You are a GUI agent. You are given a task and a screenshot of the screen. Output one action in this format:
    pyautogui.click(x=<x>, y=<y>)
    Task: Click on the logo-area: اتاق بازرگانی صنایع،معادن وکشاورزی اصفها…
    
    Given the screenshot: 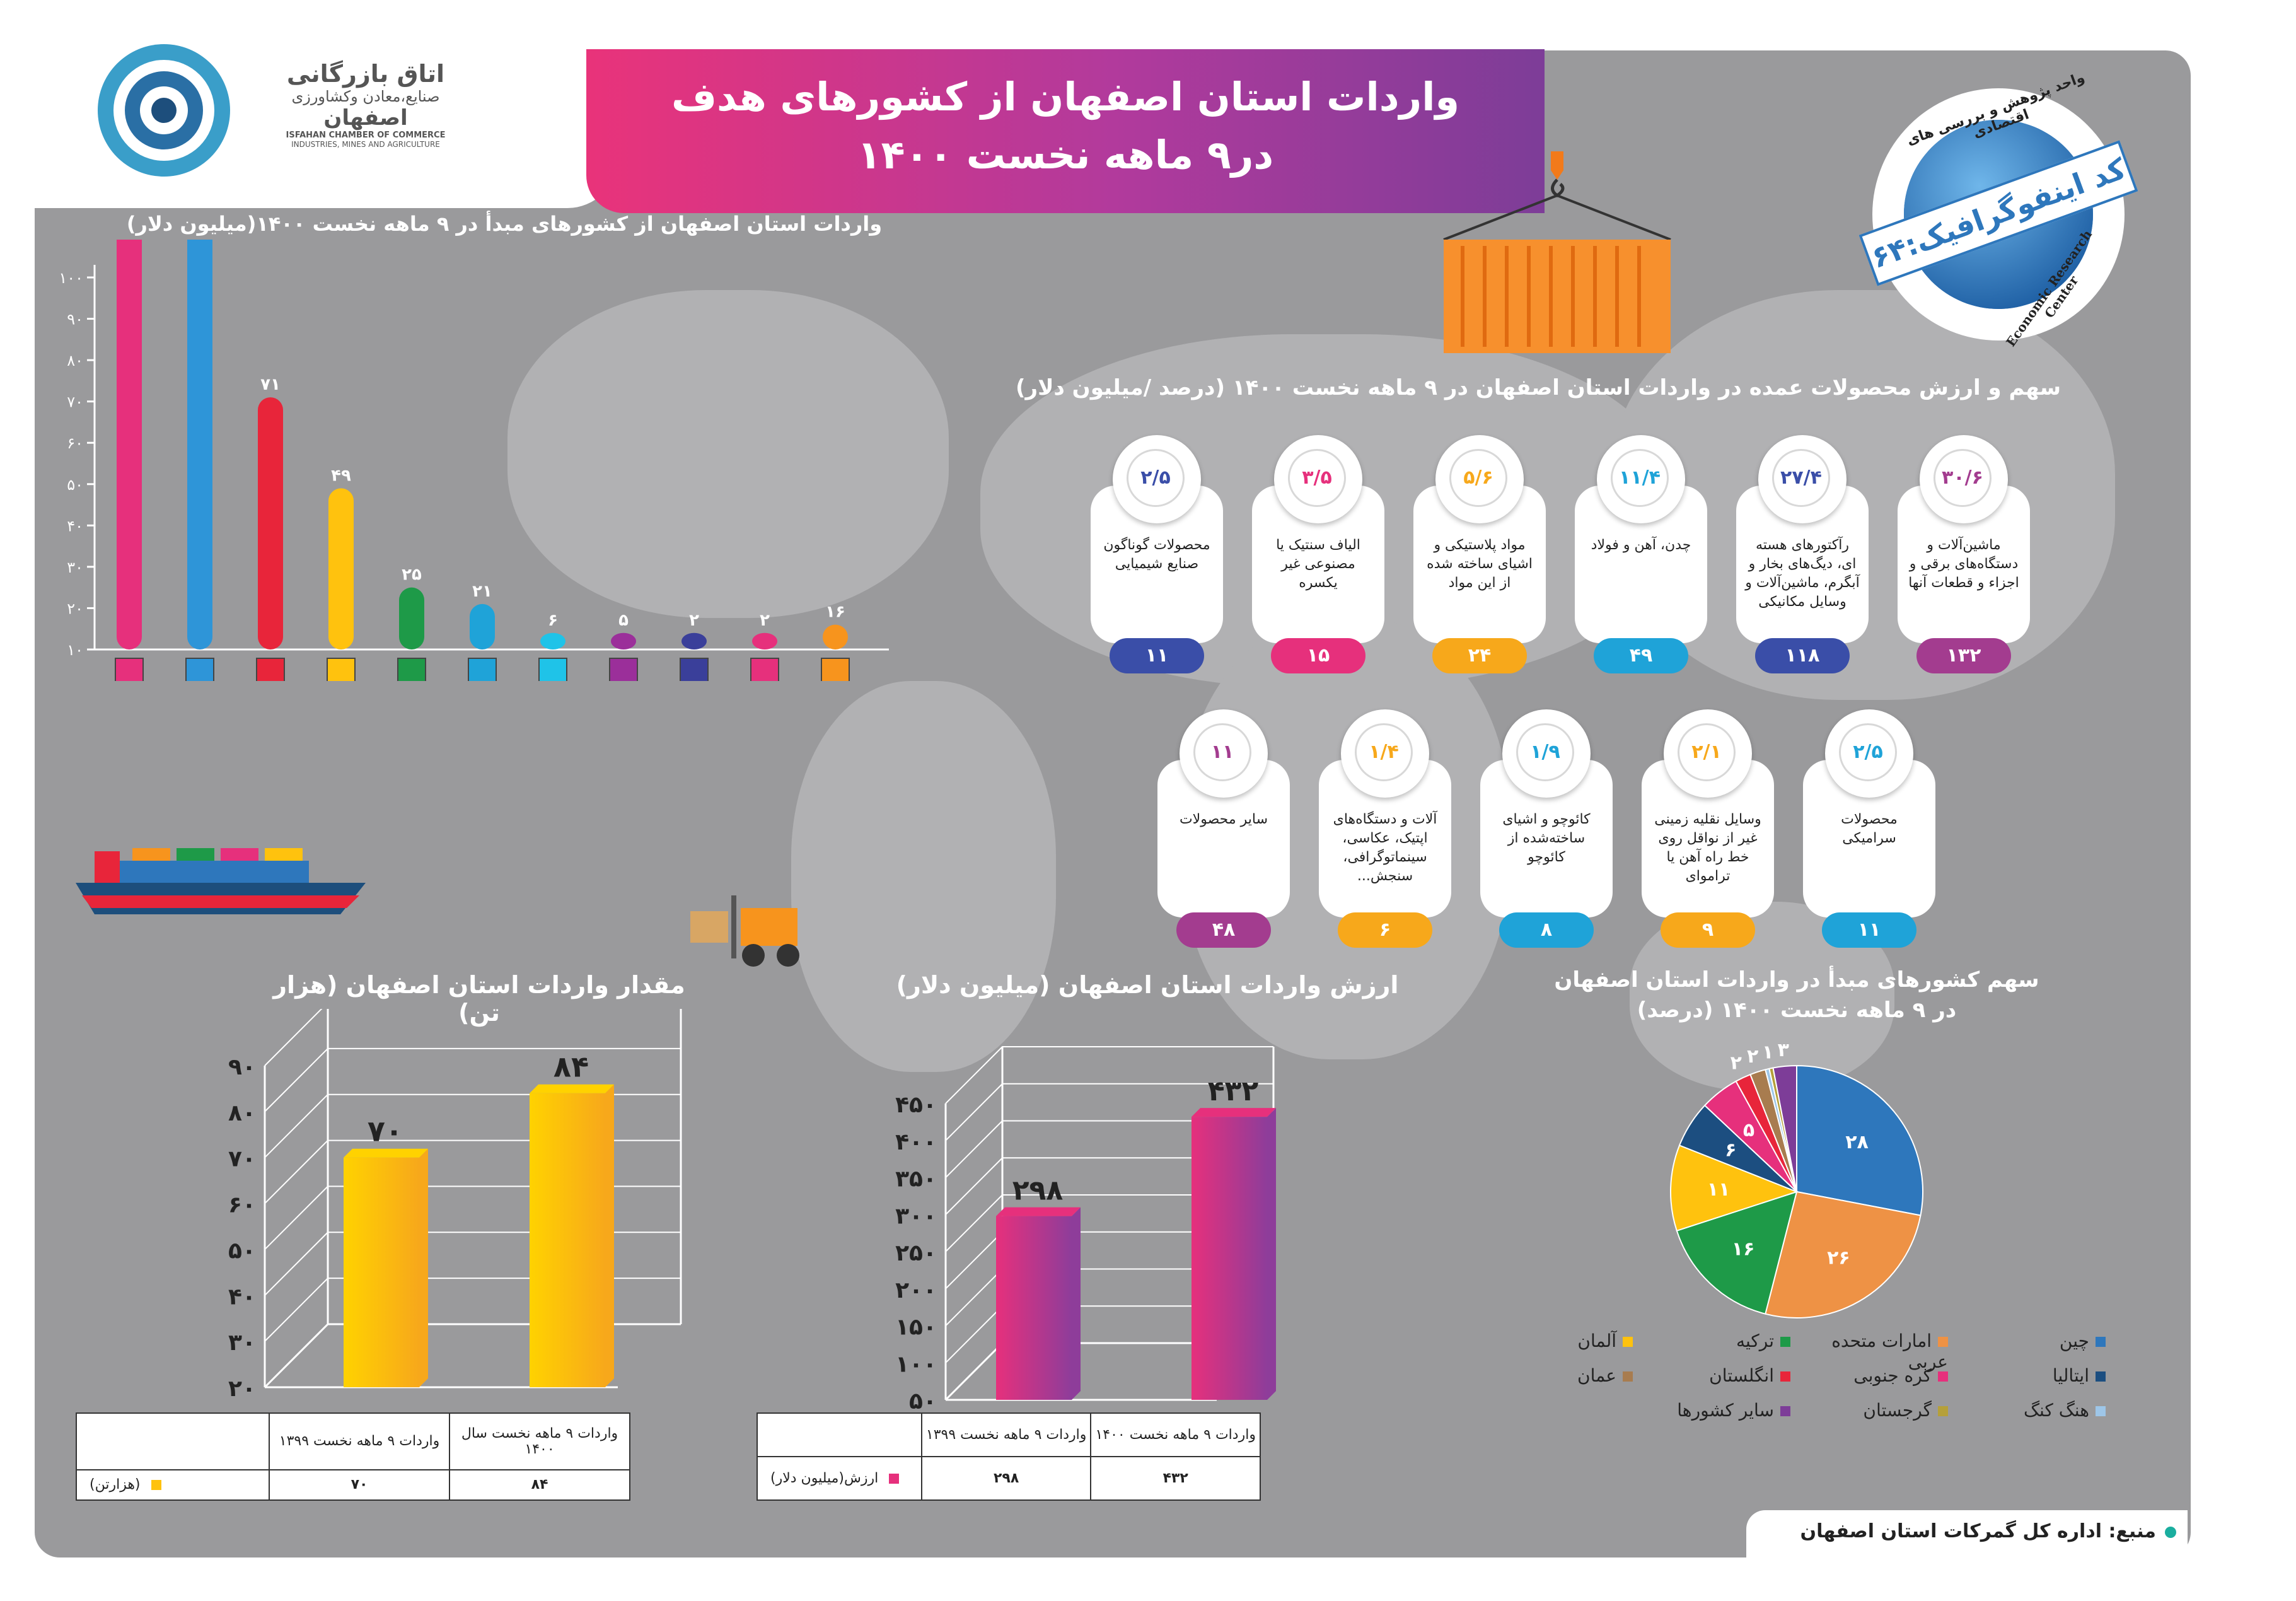 What is the action you would take?
    pyautogui.click(x=309, y=104)
    